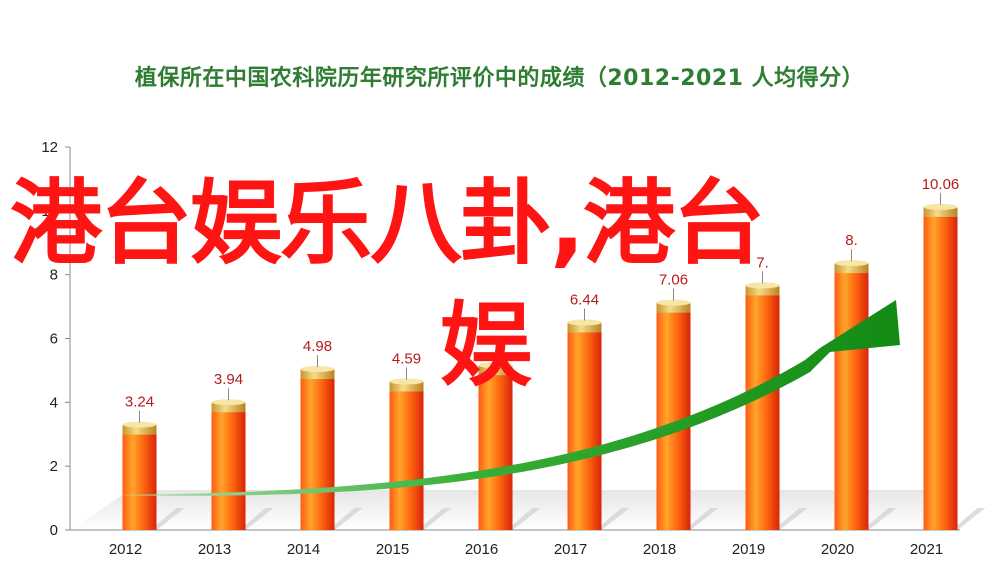  I want to click on y-tick-label: 10, so click(49, 211).